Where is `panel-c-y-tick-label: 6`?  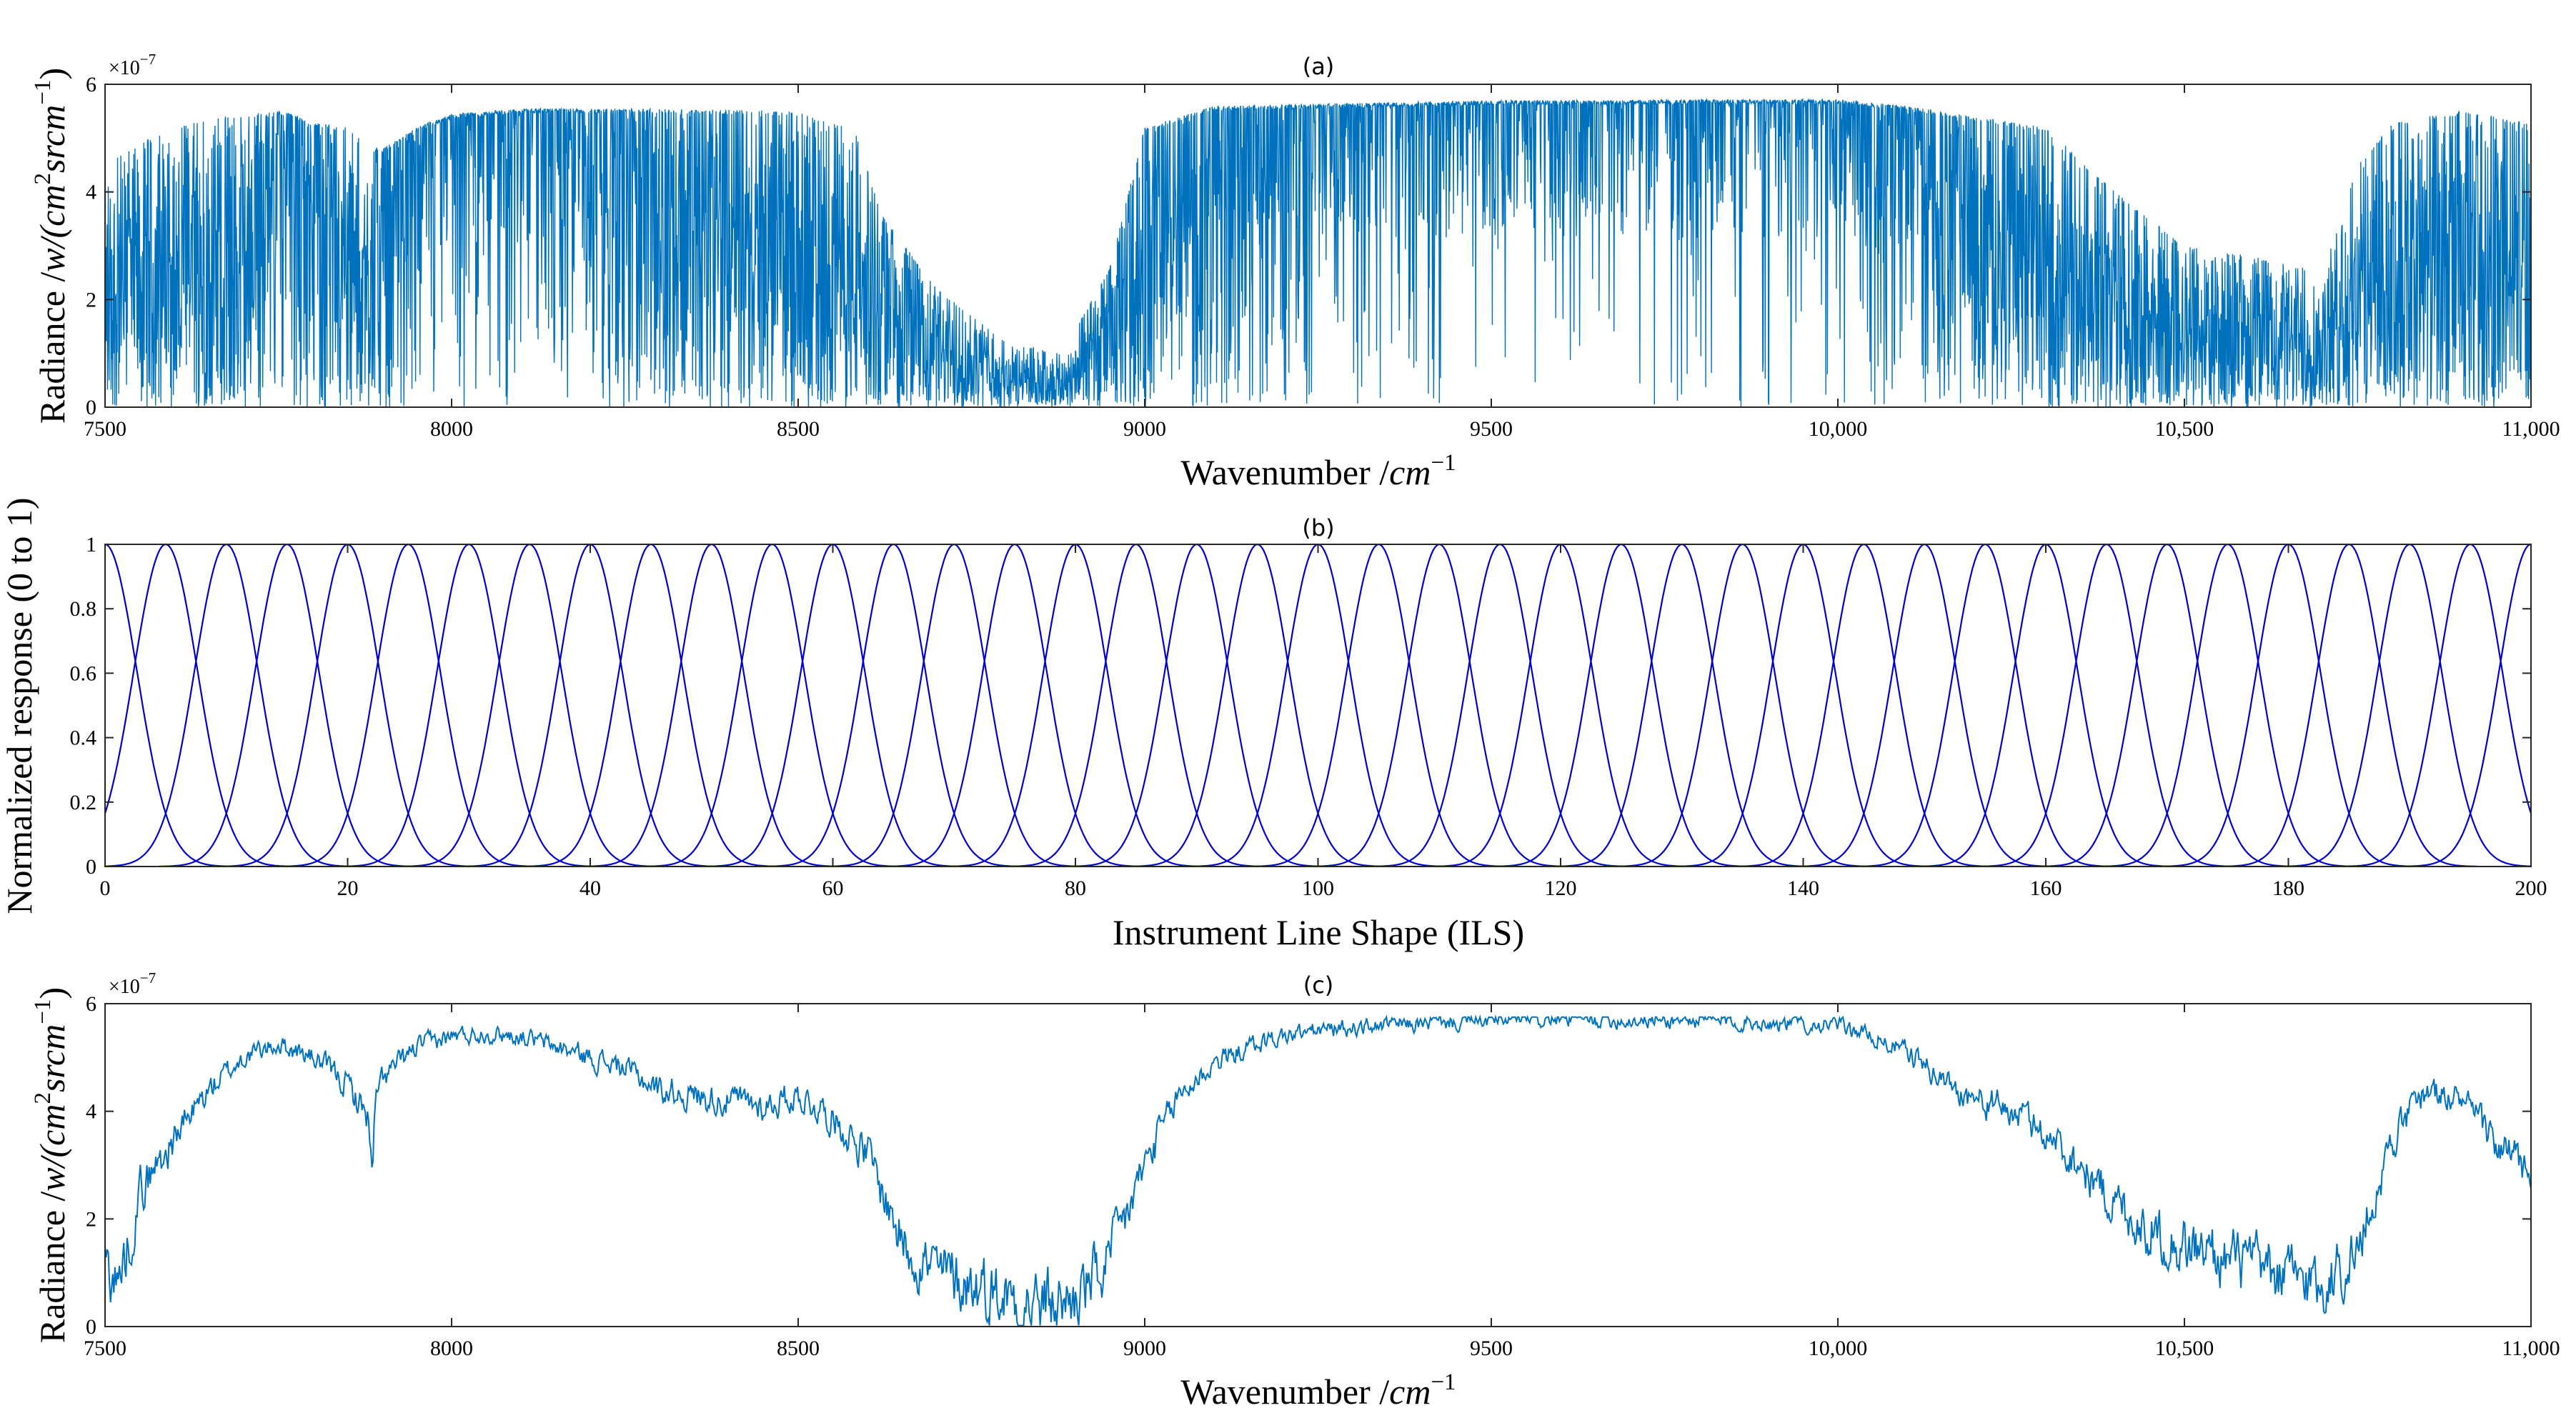
panel-c-y-tick-label: 6 is located at coordinates (91, 1004).